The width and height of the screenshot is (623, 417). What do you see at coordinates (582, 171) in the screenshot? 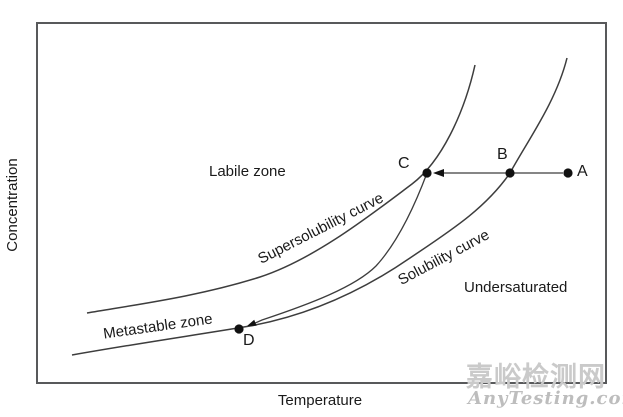
I see `point-a-label: A` at bounding box center [582, 171].